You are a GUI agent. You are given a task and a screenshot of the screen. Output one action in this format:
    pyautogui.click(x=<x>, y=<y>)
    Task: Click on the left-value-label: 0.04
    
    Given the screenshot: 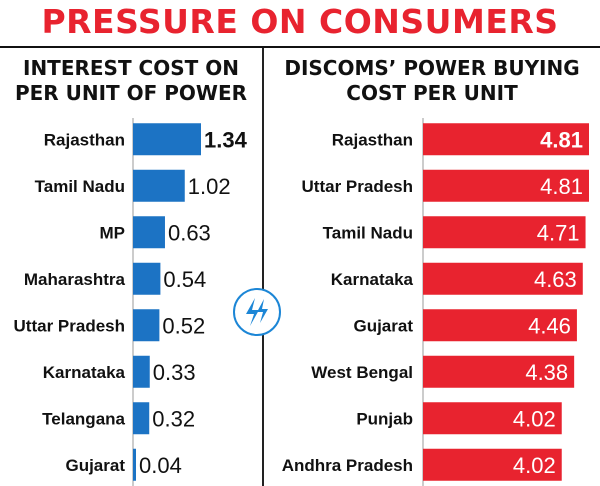 What is the action you would take?
    pyautogui.click(x=160, y=465)
    